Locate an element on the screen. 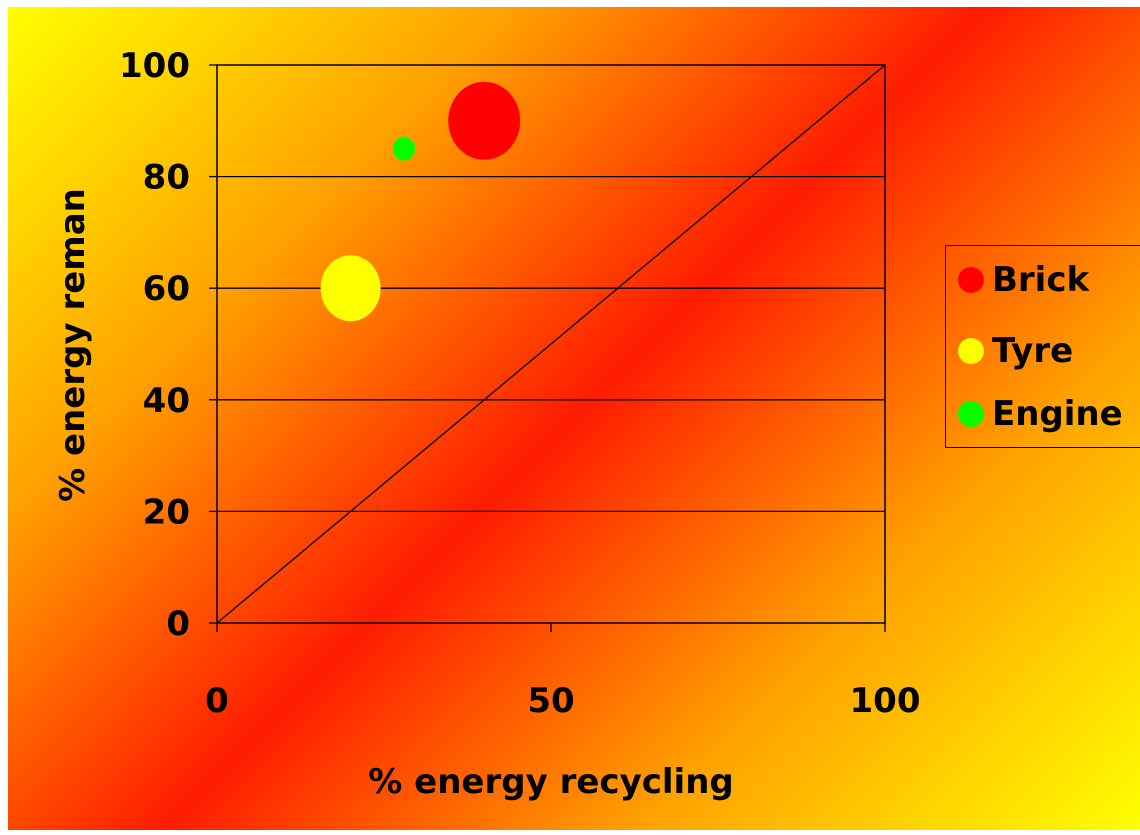  legend-swatch-tyre is located at coordinates (971, 351).